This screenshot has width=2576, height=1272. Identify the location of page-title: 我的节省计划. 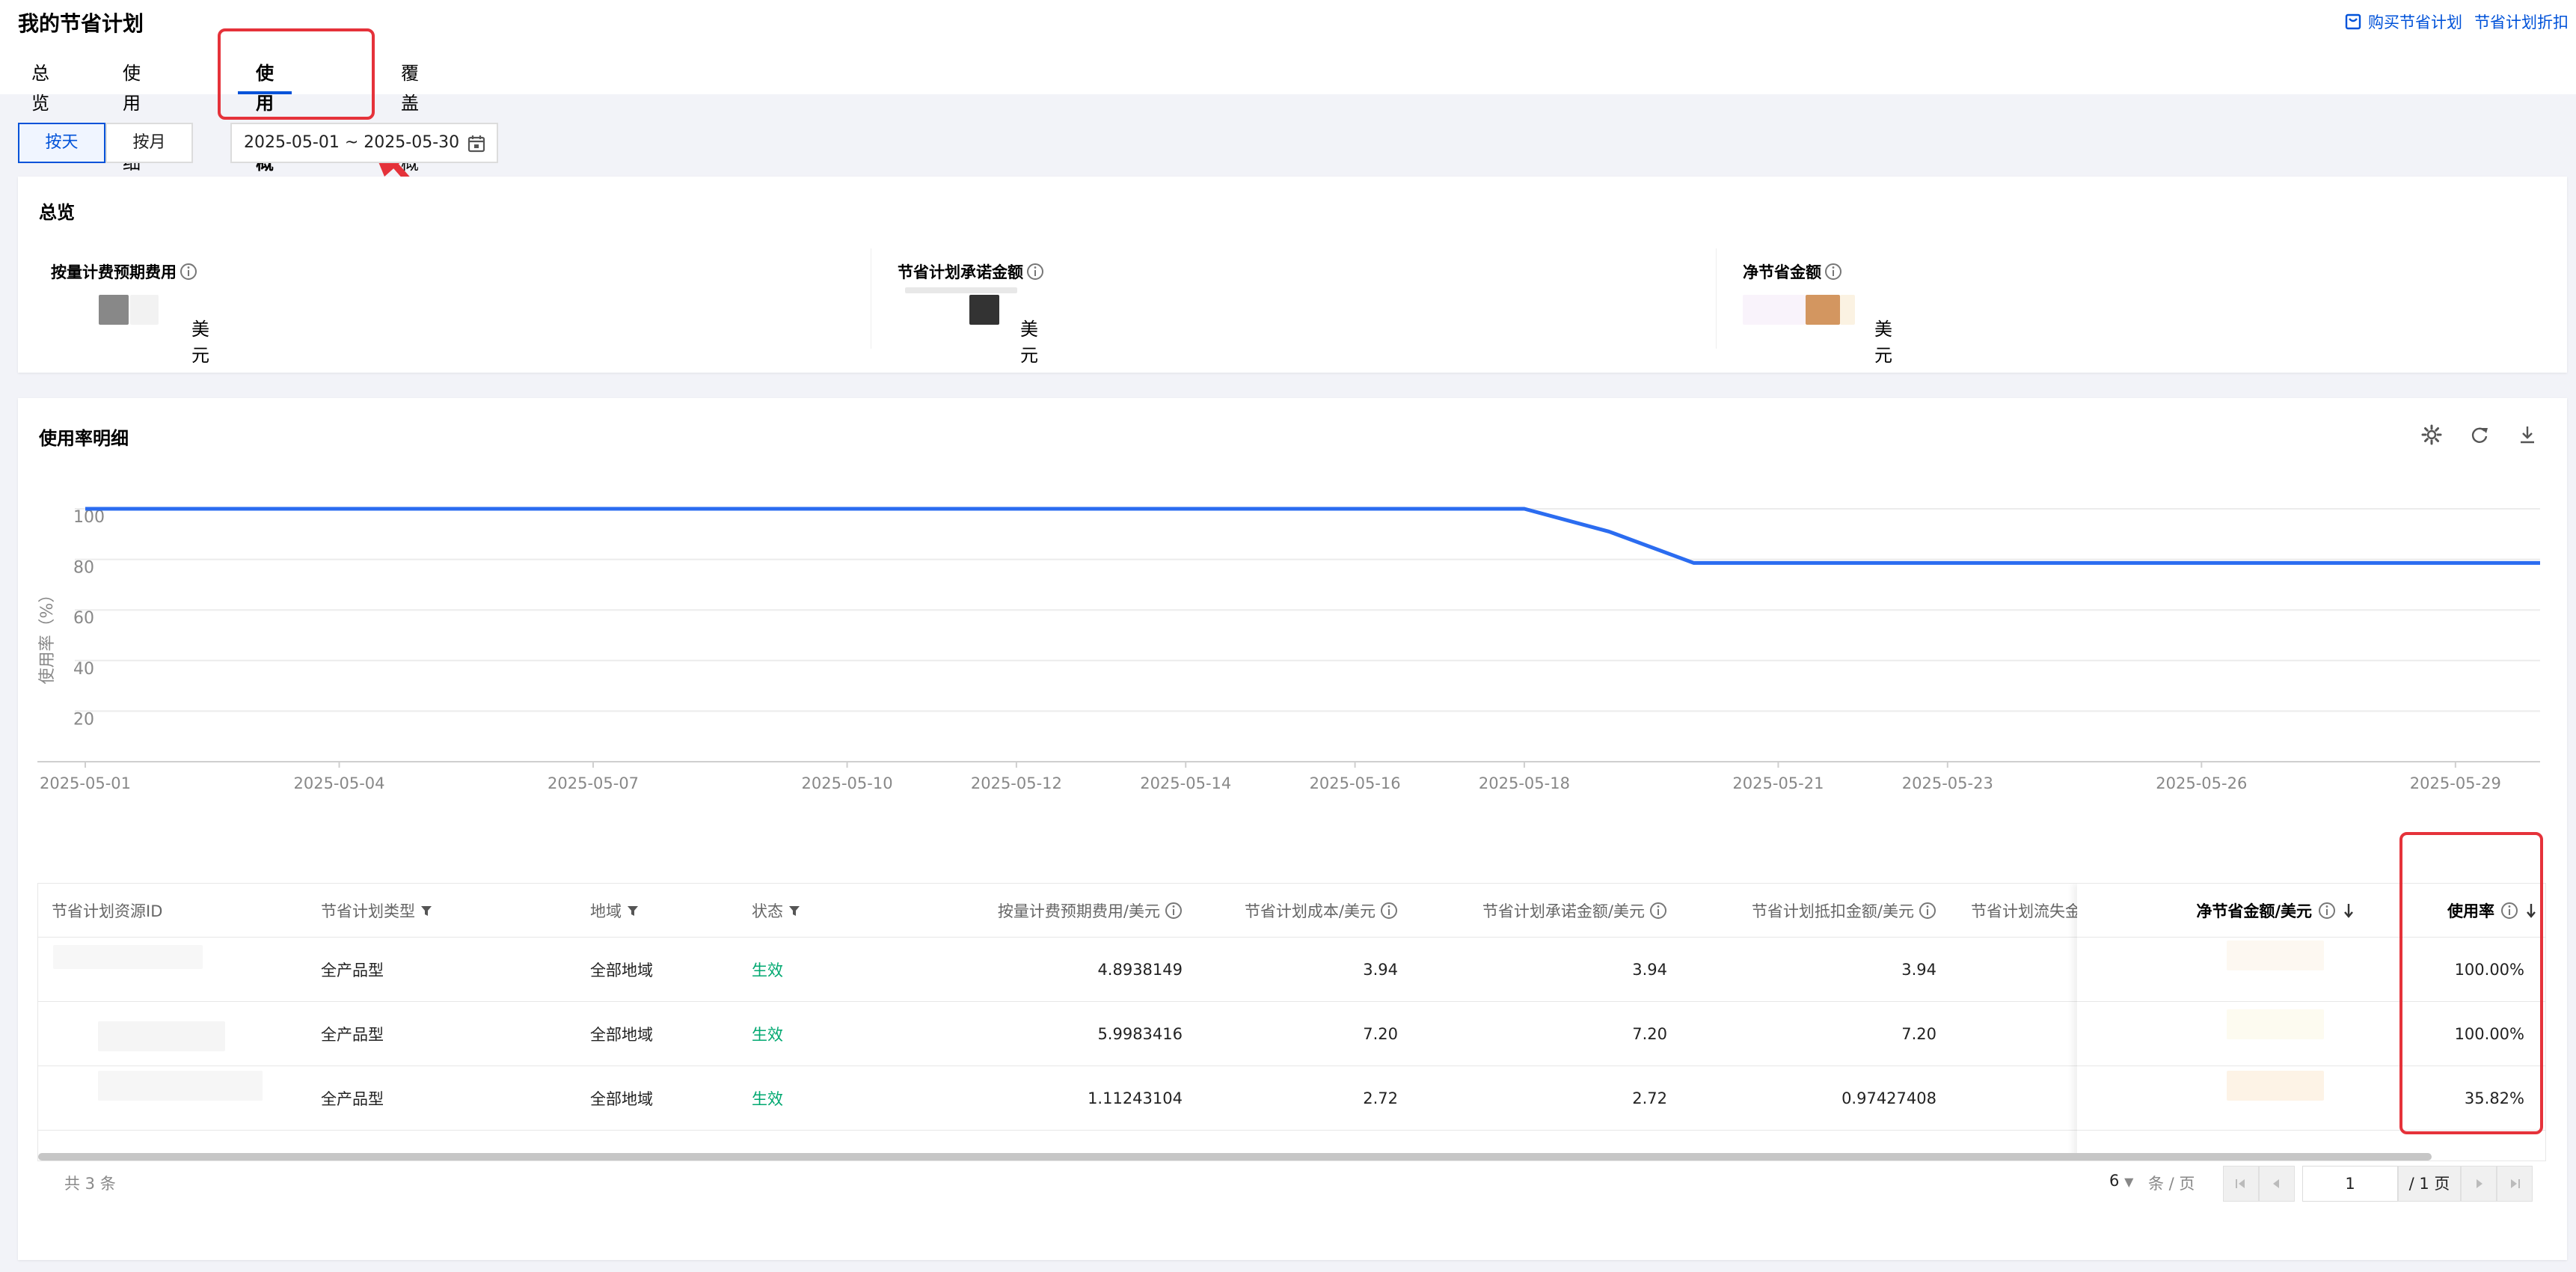
(81, 24).